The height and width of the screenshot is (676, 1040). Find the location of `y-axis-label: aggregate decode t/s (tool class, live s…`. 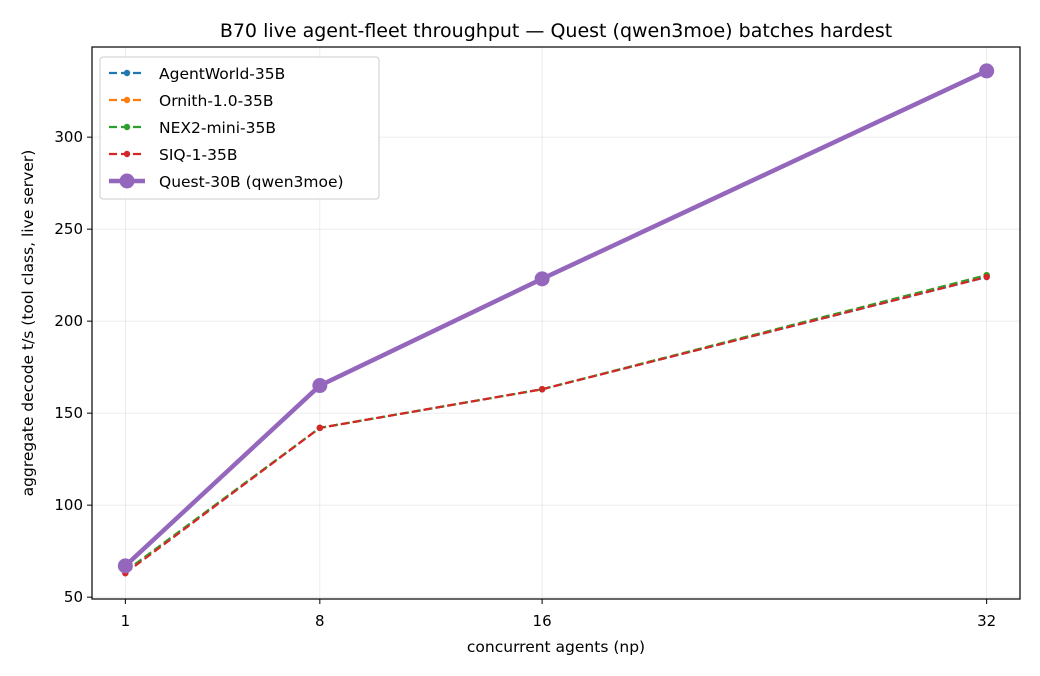

y-axis-label: aggregate decode t/s (tool class, live s… is located at coordinates (28, 323).